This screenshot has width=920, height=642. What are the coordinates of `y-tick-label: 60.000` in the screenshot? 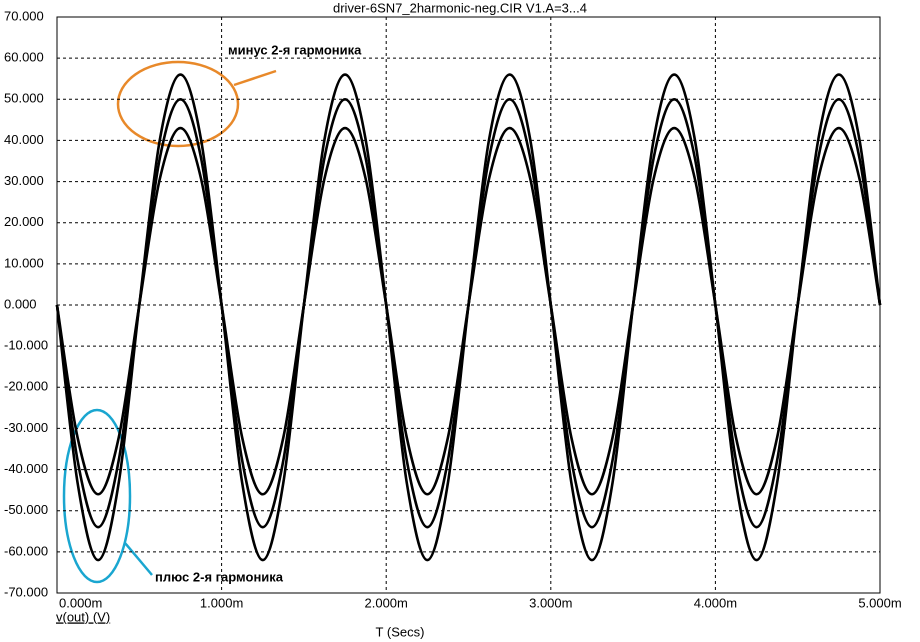 It's located at (24, 57).